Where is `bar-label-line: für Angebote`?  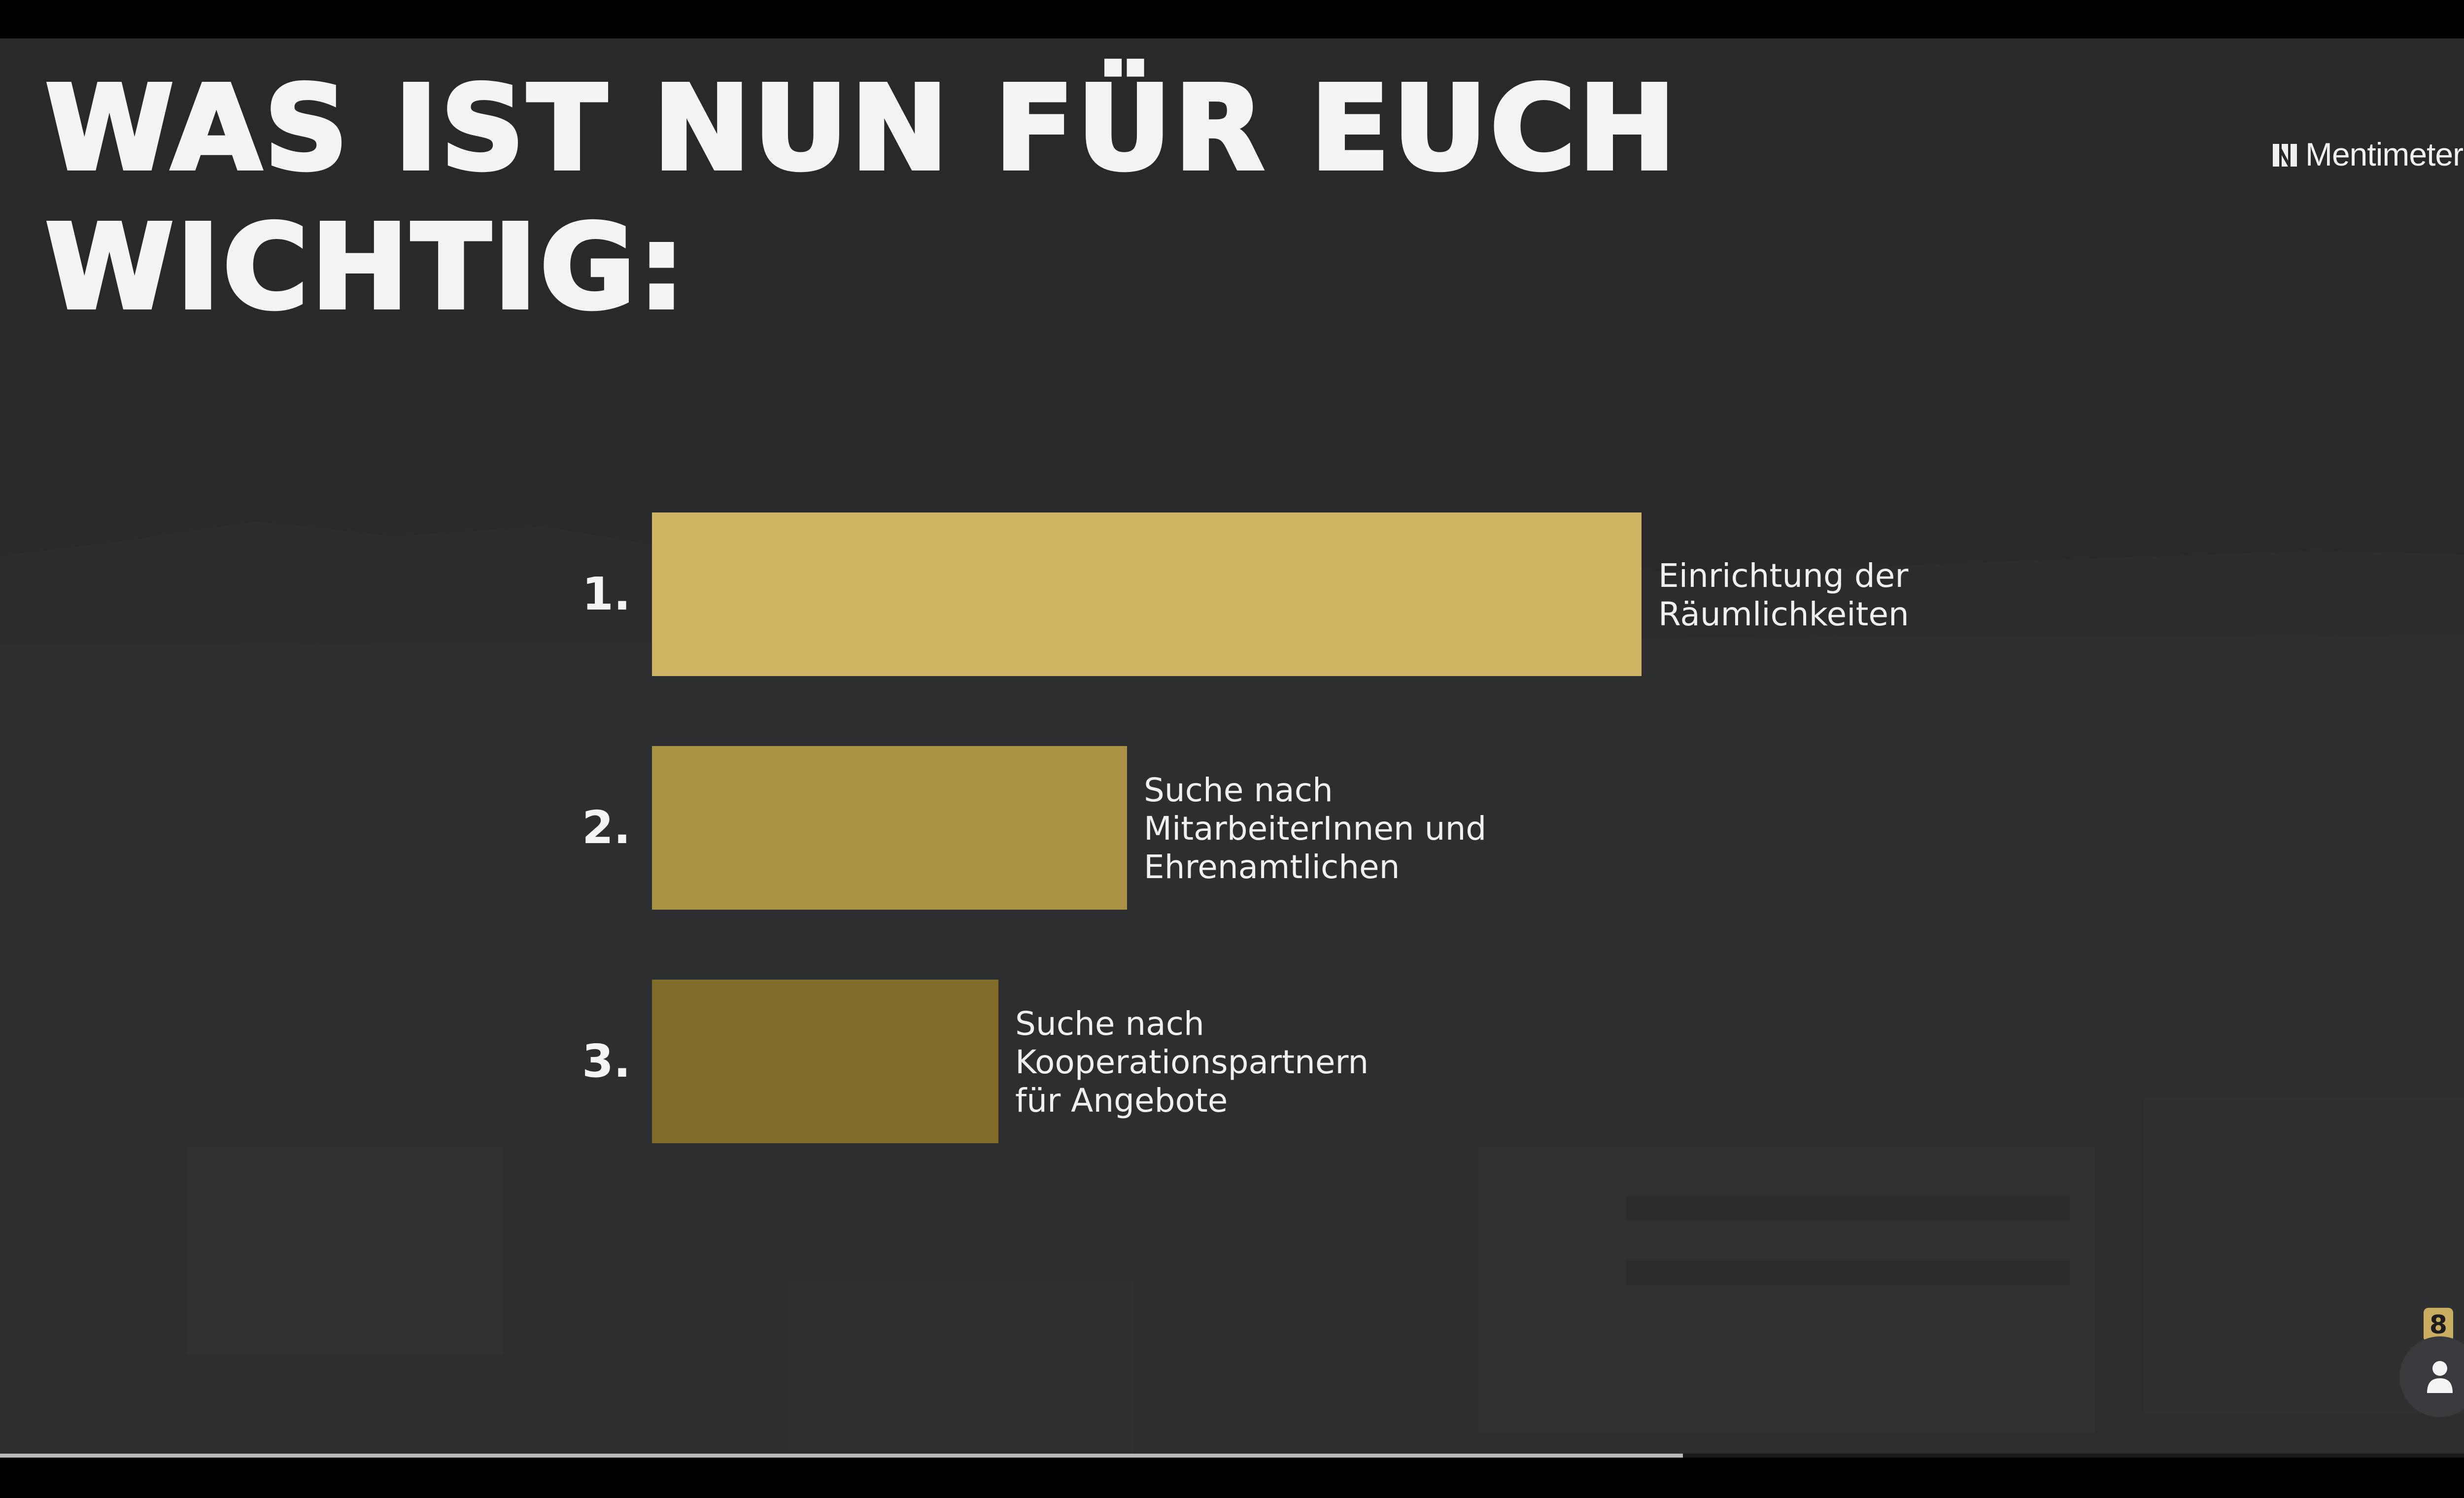
bar-label-line: für Angebote is located at coordinates (1121, 1101).